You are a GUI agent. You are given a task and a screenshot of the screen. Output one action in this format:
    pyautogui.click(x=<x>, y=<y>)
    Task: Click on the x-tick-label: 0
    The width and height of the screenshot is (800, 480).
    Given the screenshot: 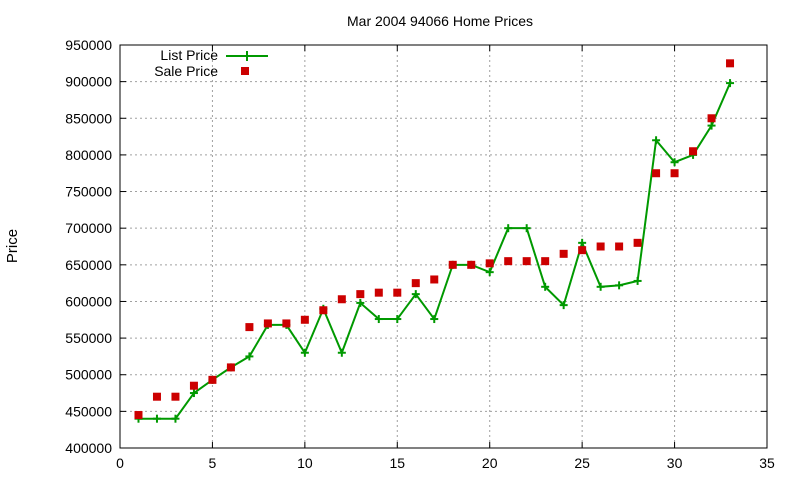 What is the action you would take?
    pyautogui.click(x=120, y=463)
    